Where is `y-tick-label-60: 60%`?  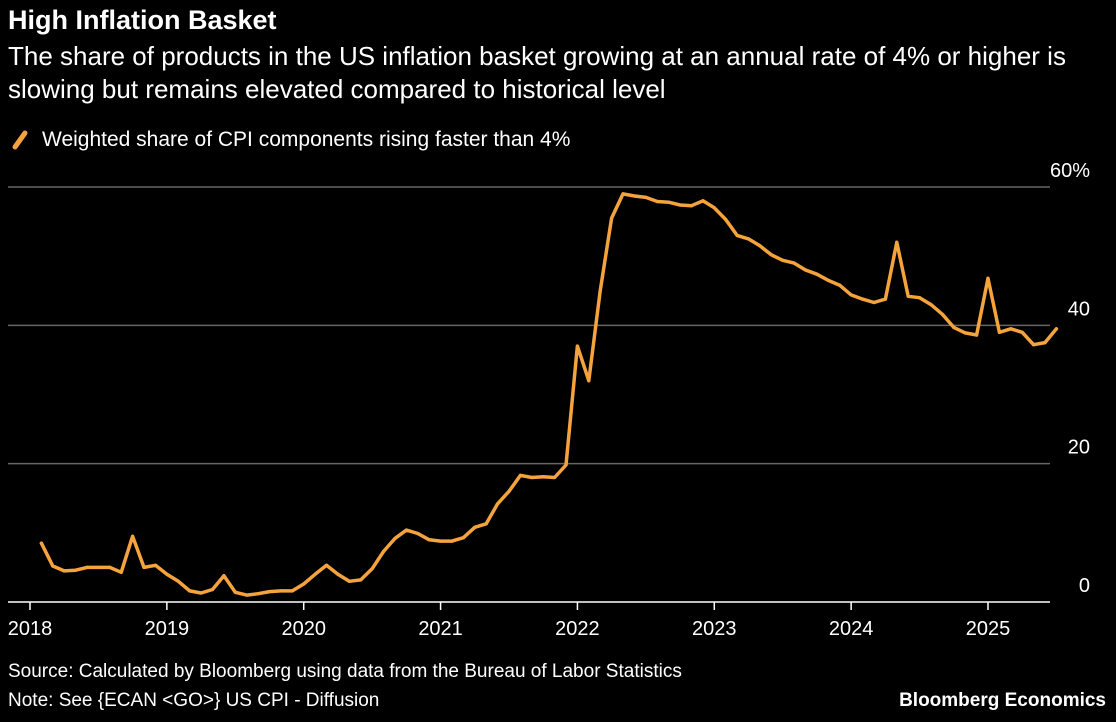
y-tick-label-60: 60% is located at coordinates (1070, 171).